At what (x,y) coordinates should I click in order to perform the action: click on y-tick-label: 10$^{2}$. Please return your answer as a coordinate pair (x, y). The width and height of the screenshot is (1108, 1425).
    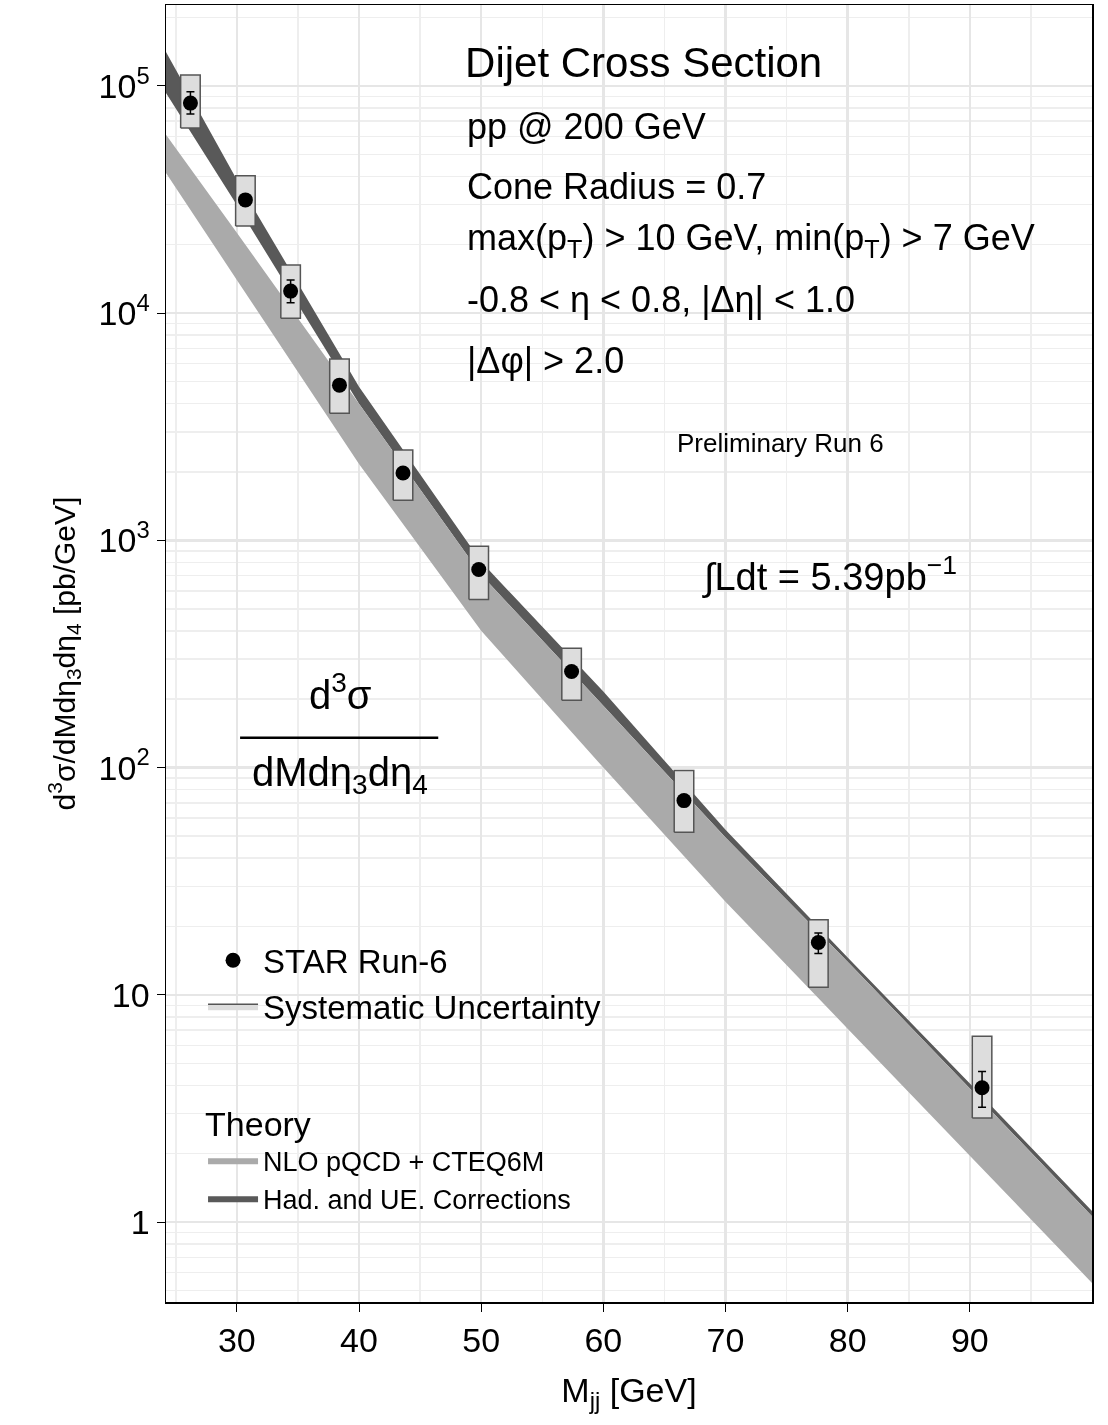
    Looking at the image, I should click on (124, 765).